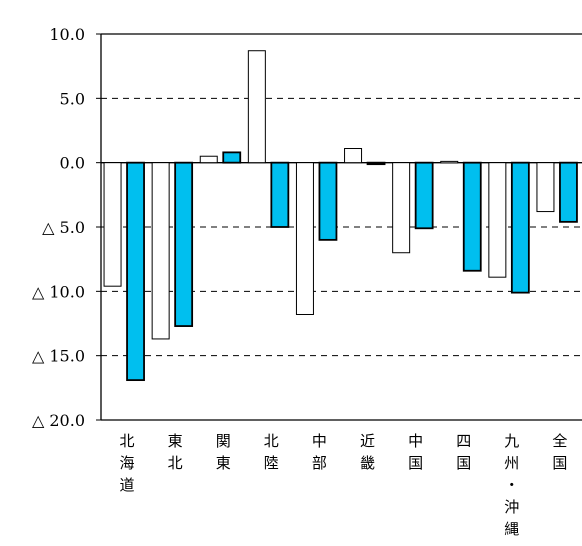 The image size is (582, 546). I want to click on x-tick-char: 九, so click(511, 441).